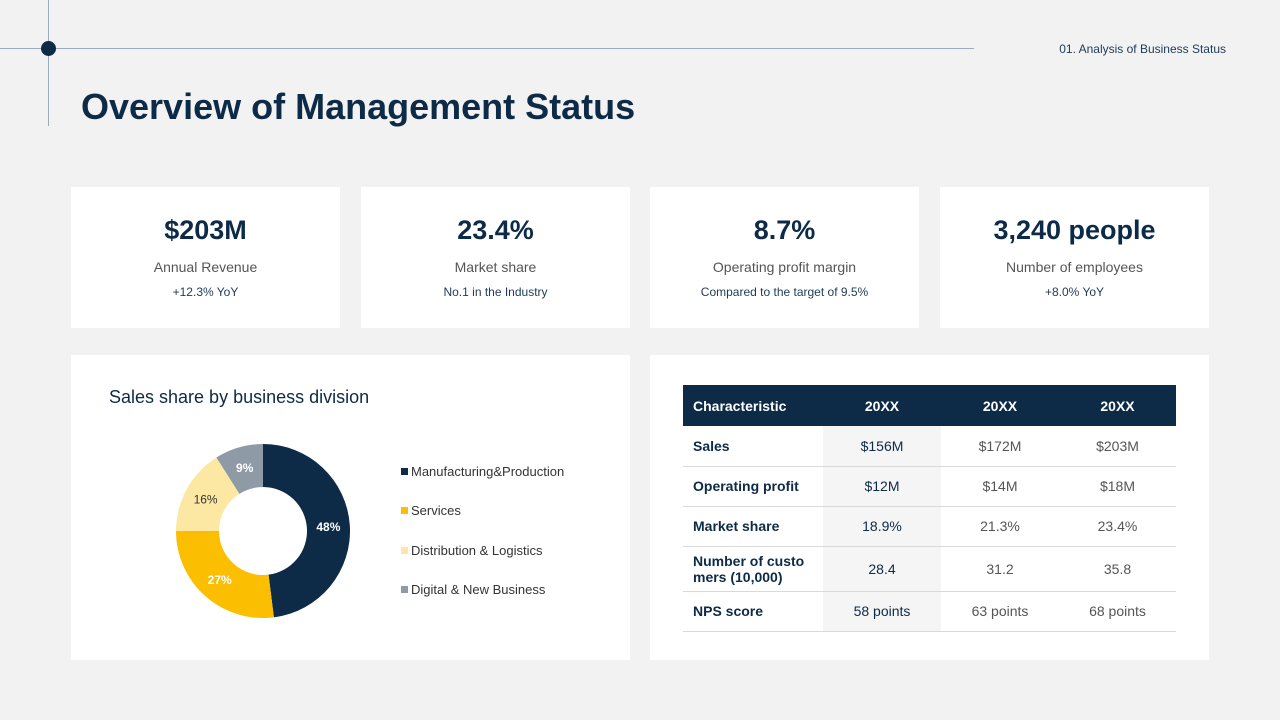 The image size is (1280, 720). Describe the element at coordinates (882, 446) in the screenshot. I see `table-cell: $156M` at that location.